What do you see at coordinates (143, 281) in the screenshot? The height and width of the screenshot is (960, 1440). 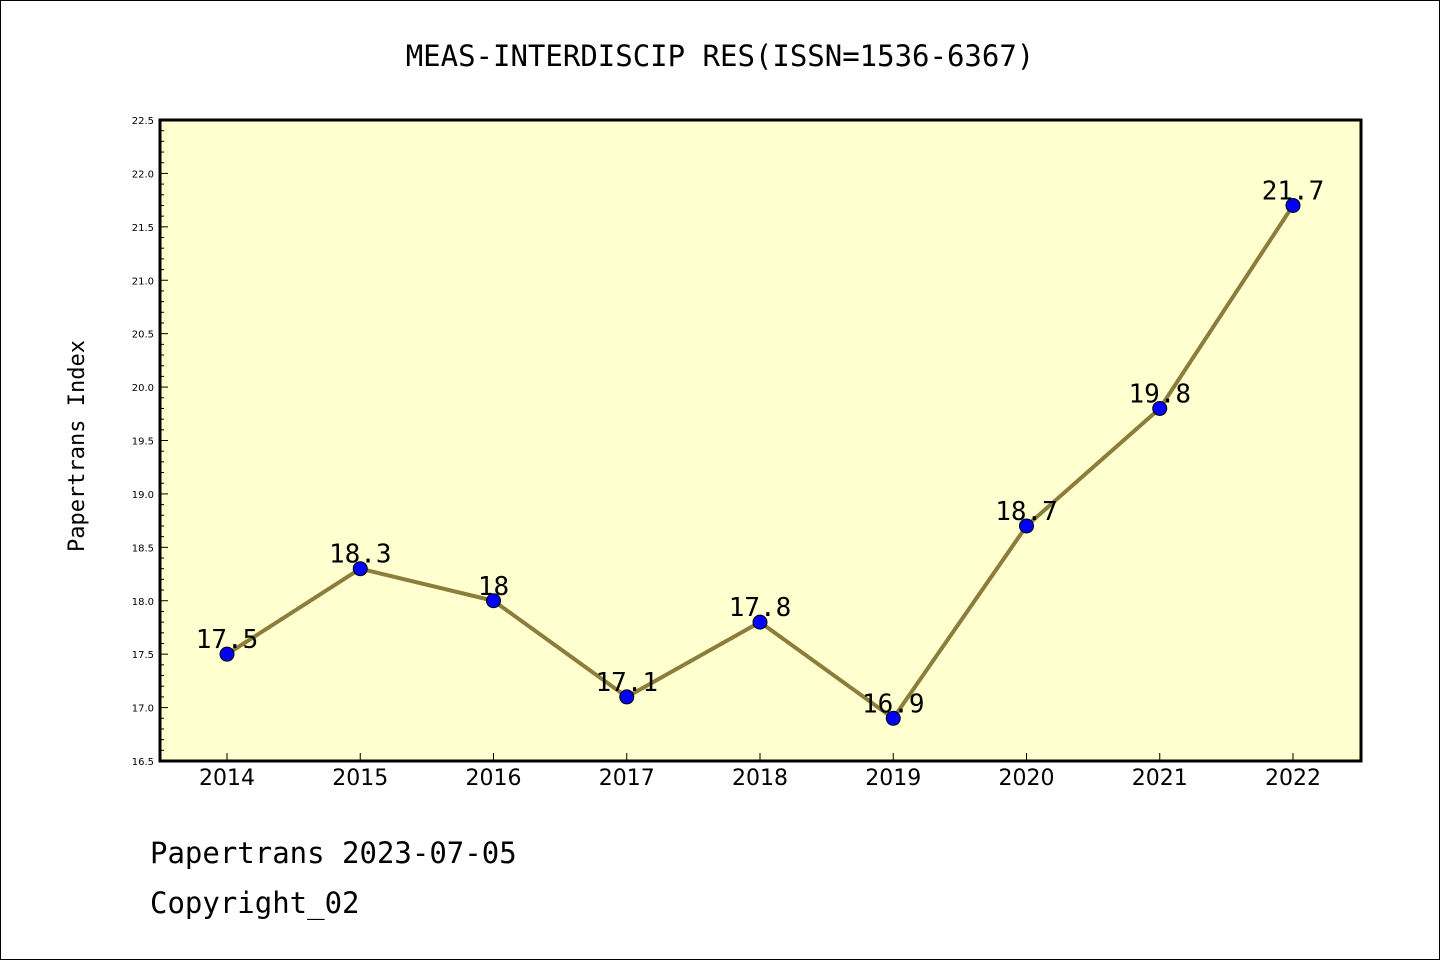 I see `y-tick-label: 21.0` at bounding box center [143, 281].